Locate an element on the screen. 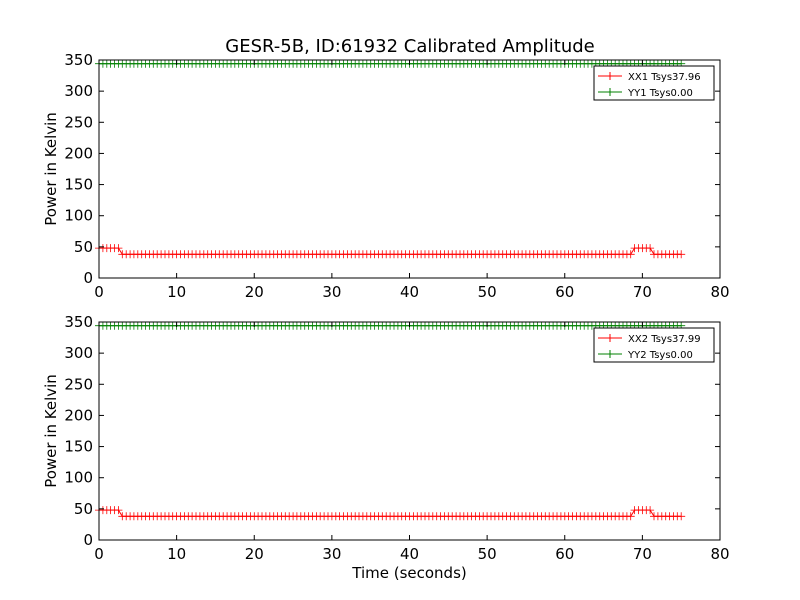 Image resolution: width=800 pixels, height=600 pixels. legend-entry-2: YY1 Tsys0.00 is located at coordinates (660, 93).